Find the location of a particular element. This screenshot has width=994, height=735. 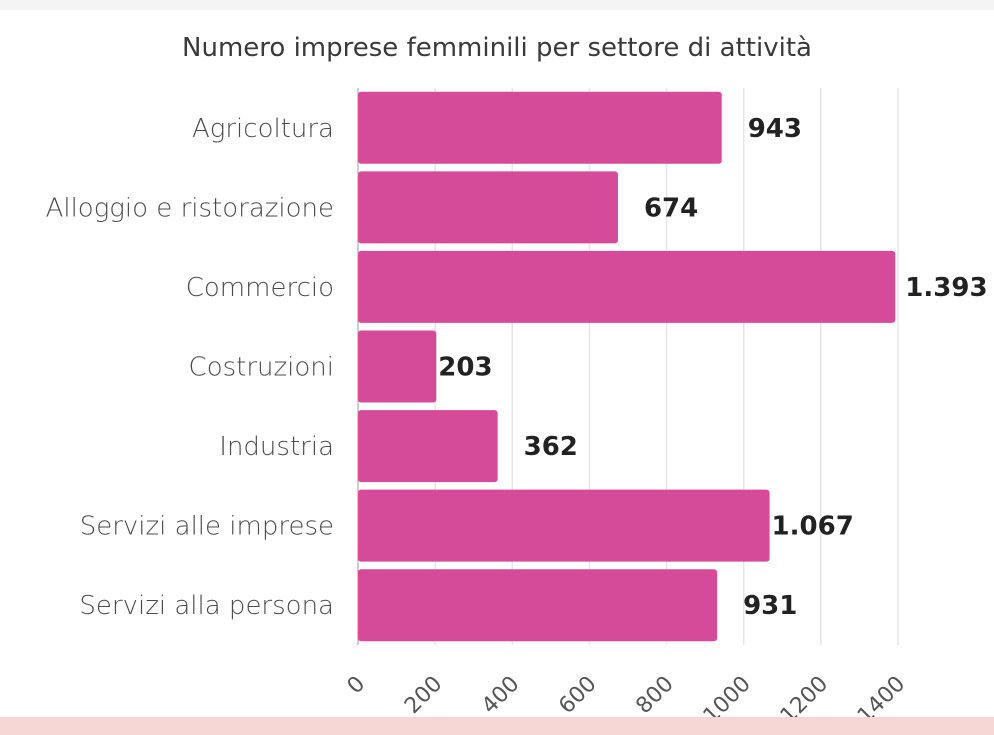

x-tick-label-0: 0 is located at coordinates (357, 686).